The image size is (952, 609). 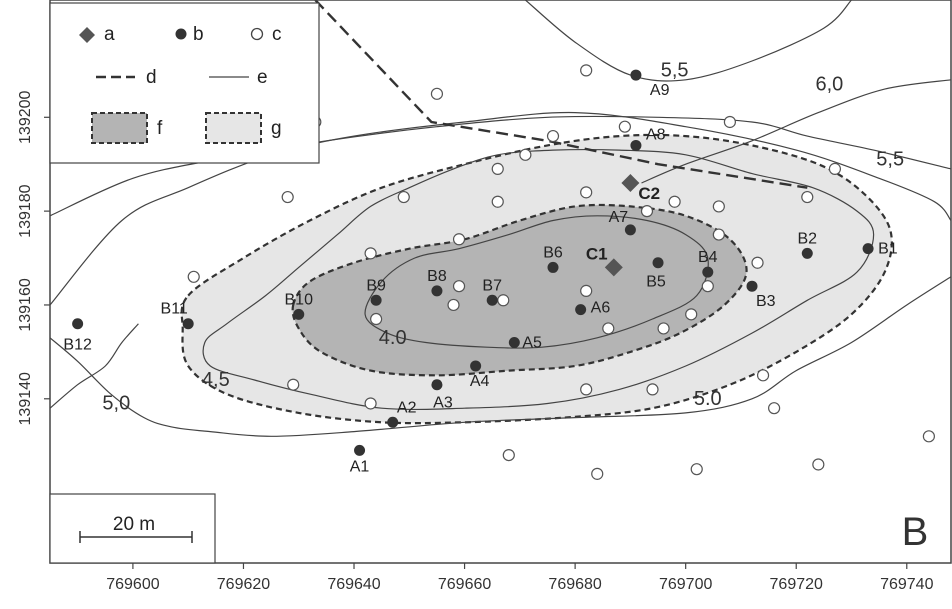 I want to click on sampling-point-b-label: B1, so click(x=888, y=249).